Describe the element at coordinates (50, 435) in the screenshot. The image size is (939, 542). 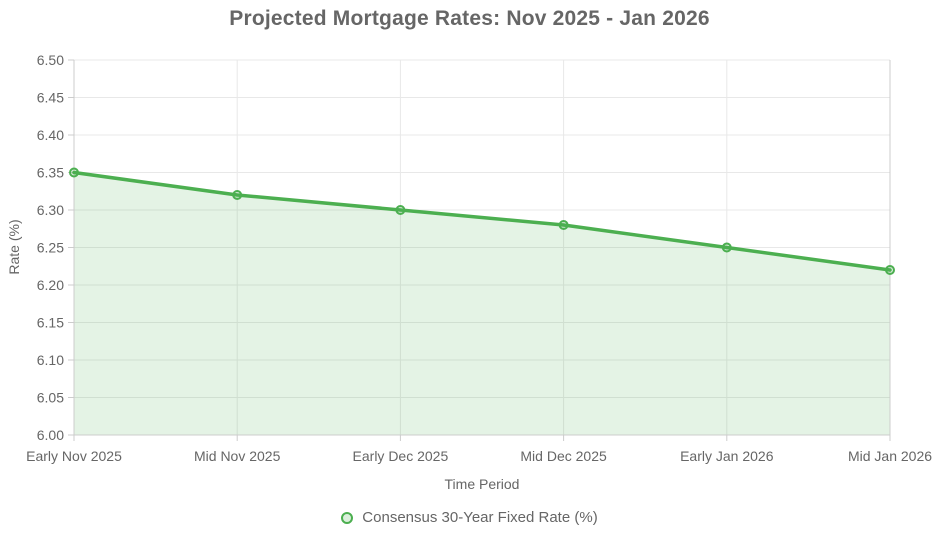
I see `y-tick-label: 6.00` at that location.